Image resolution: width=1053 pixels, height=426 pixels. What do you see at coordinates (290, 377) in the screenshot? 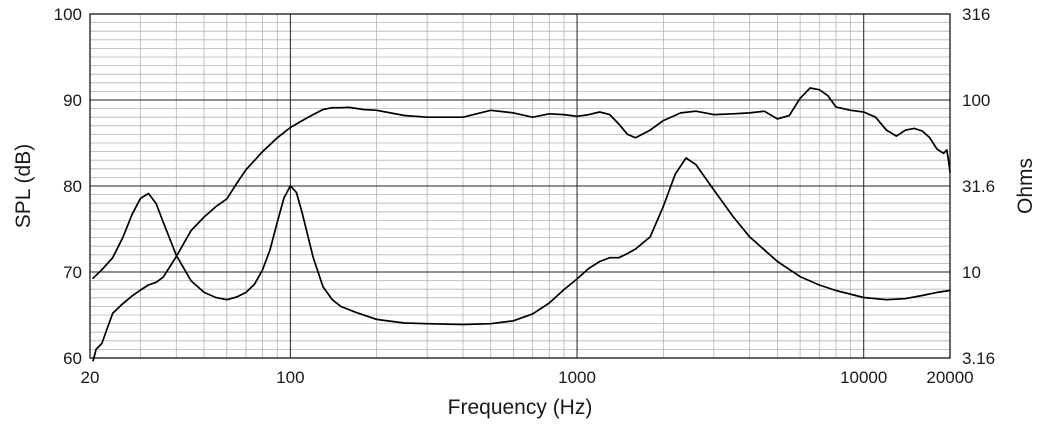
I see `x-tick-label: 100` at bounding box center [290, 377].